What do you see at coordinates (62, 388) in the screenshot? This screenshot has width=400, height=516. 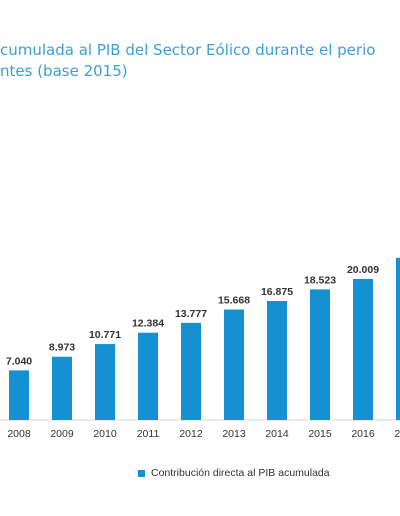 I see `bar-2009` at bounding box center [62, 388].